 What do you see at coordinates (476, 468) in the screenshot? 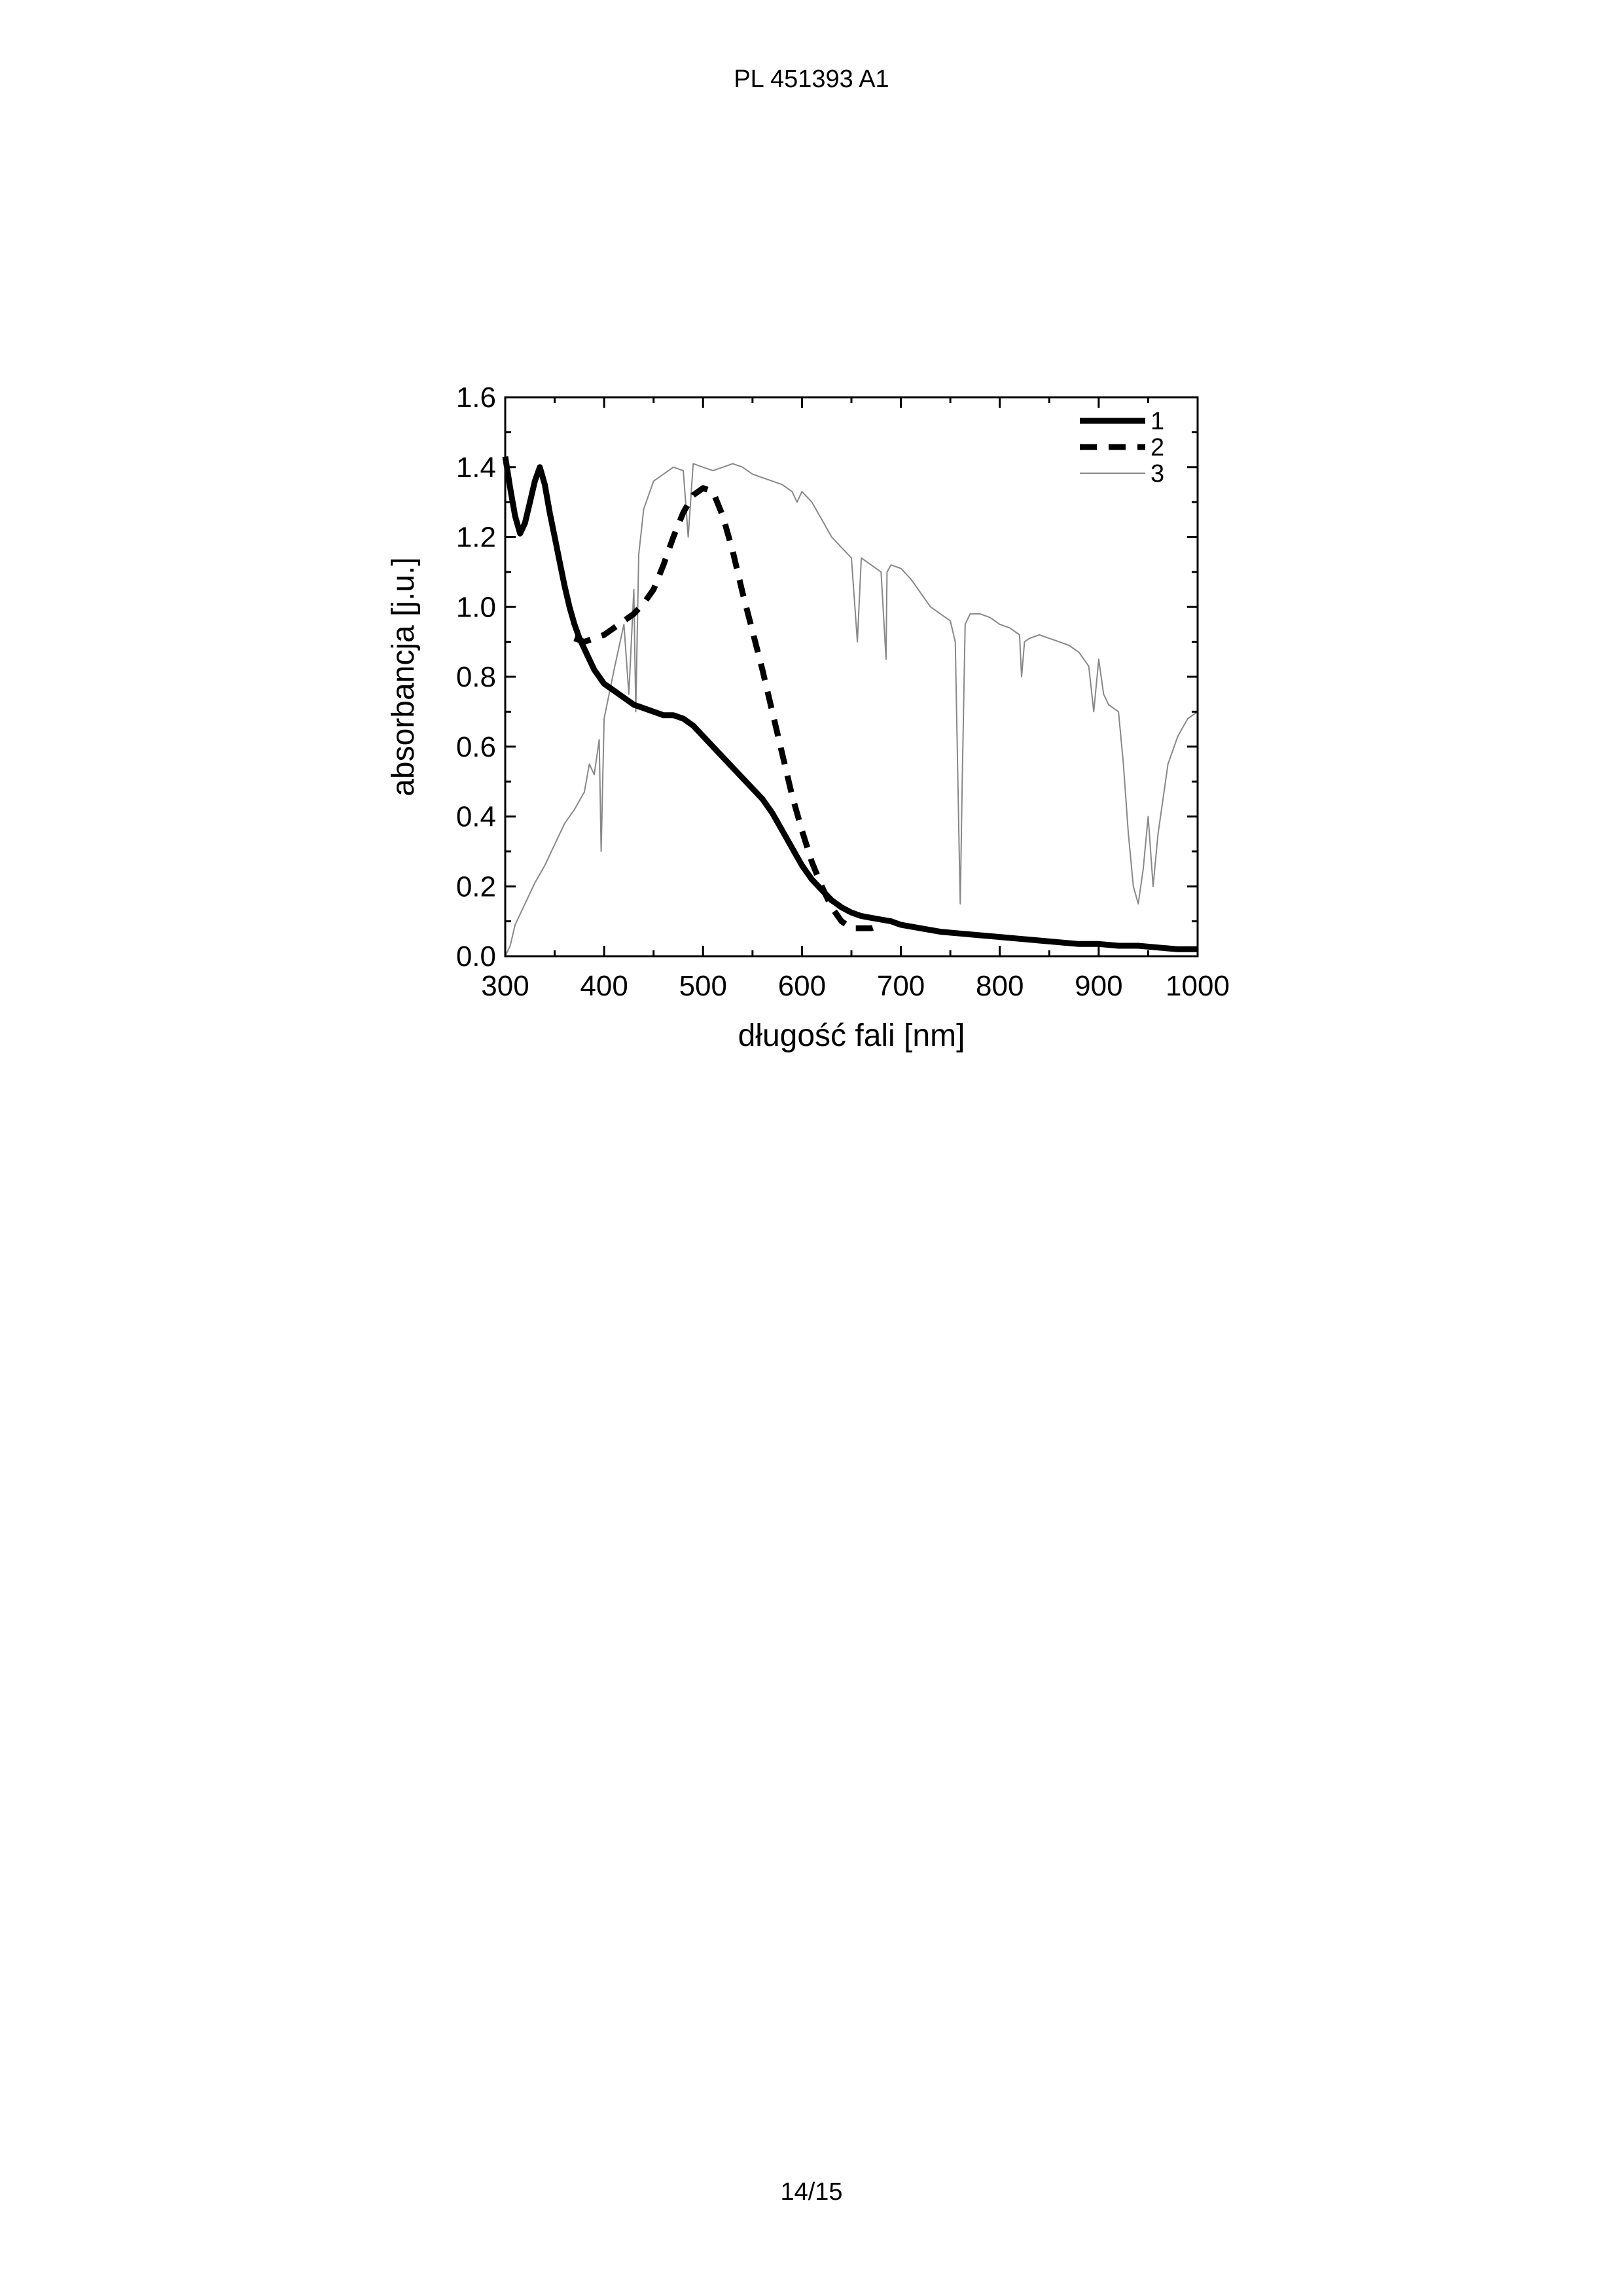
I see `y-tick-label: 1.4` at bounding box center [476, 468].